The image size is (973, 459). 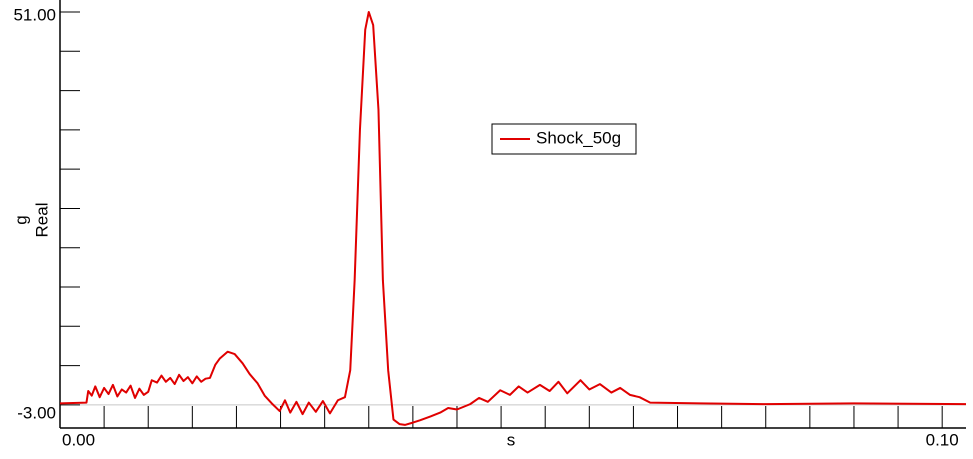 What do you see at coordinates (34, 14) in the screenshot?
I see `y-tick-label: 51.00` at bounding box center [34, 14].